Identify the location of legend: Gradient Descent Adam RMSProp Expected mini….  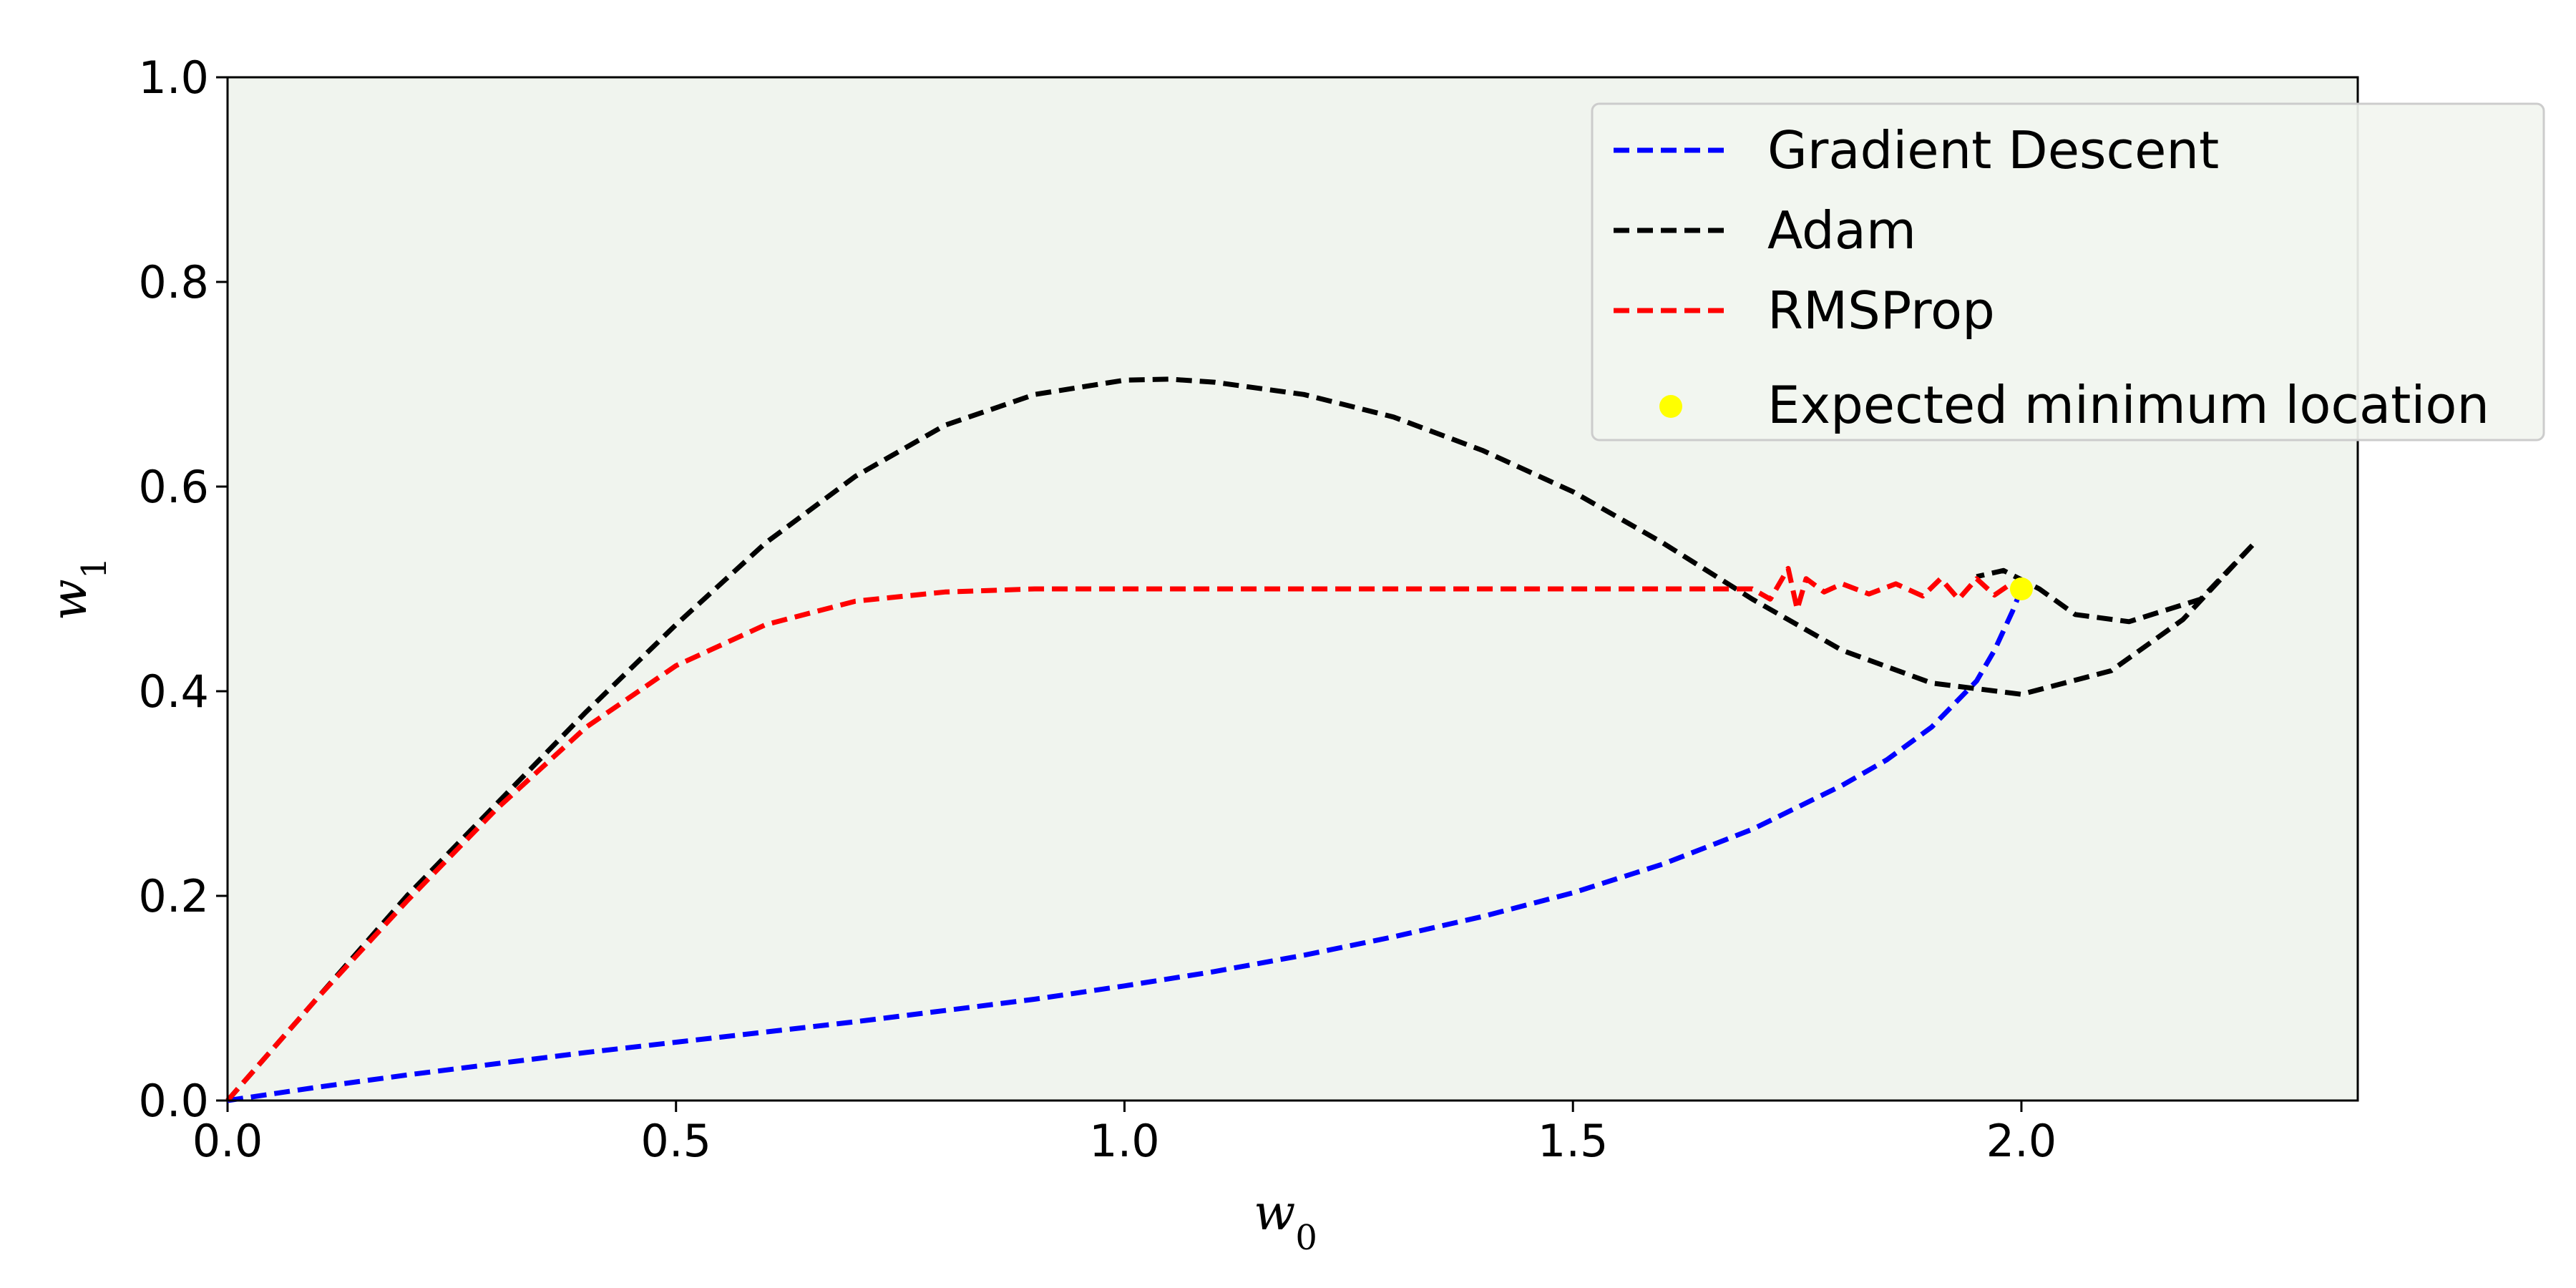
(2068, 271).